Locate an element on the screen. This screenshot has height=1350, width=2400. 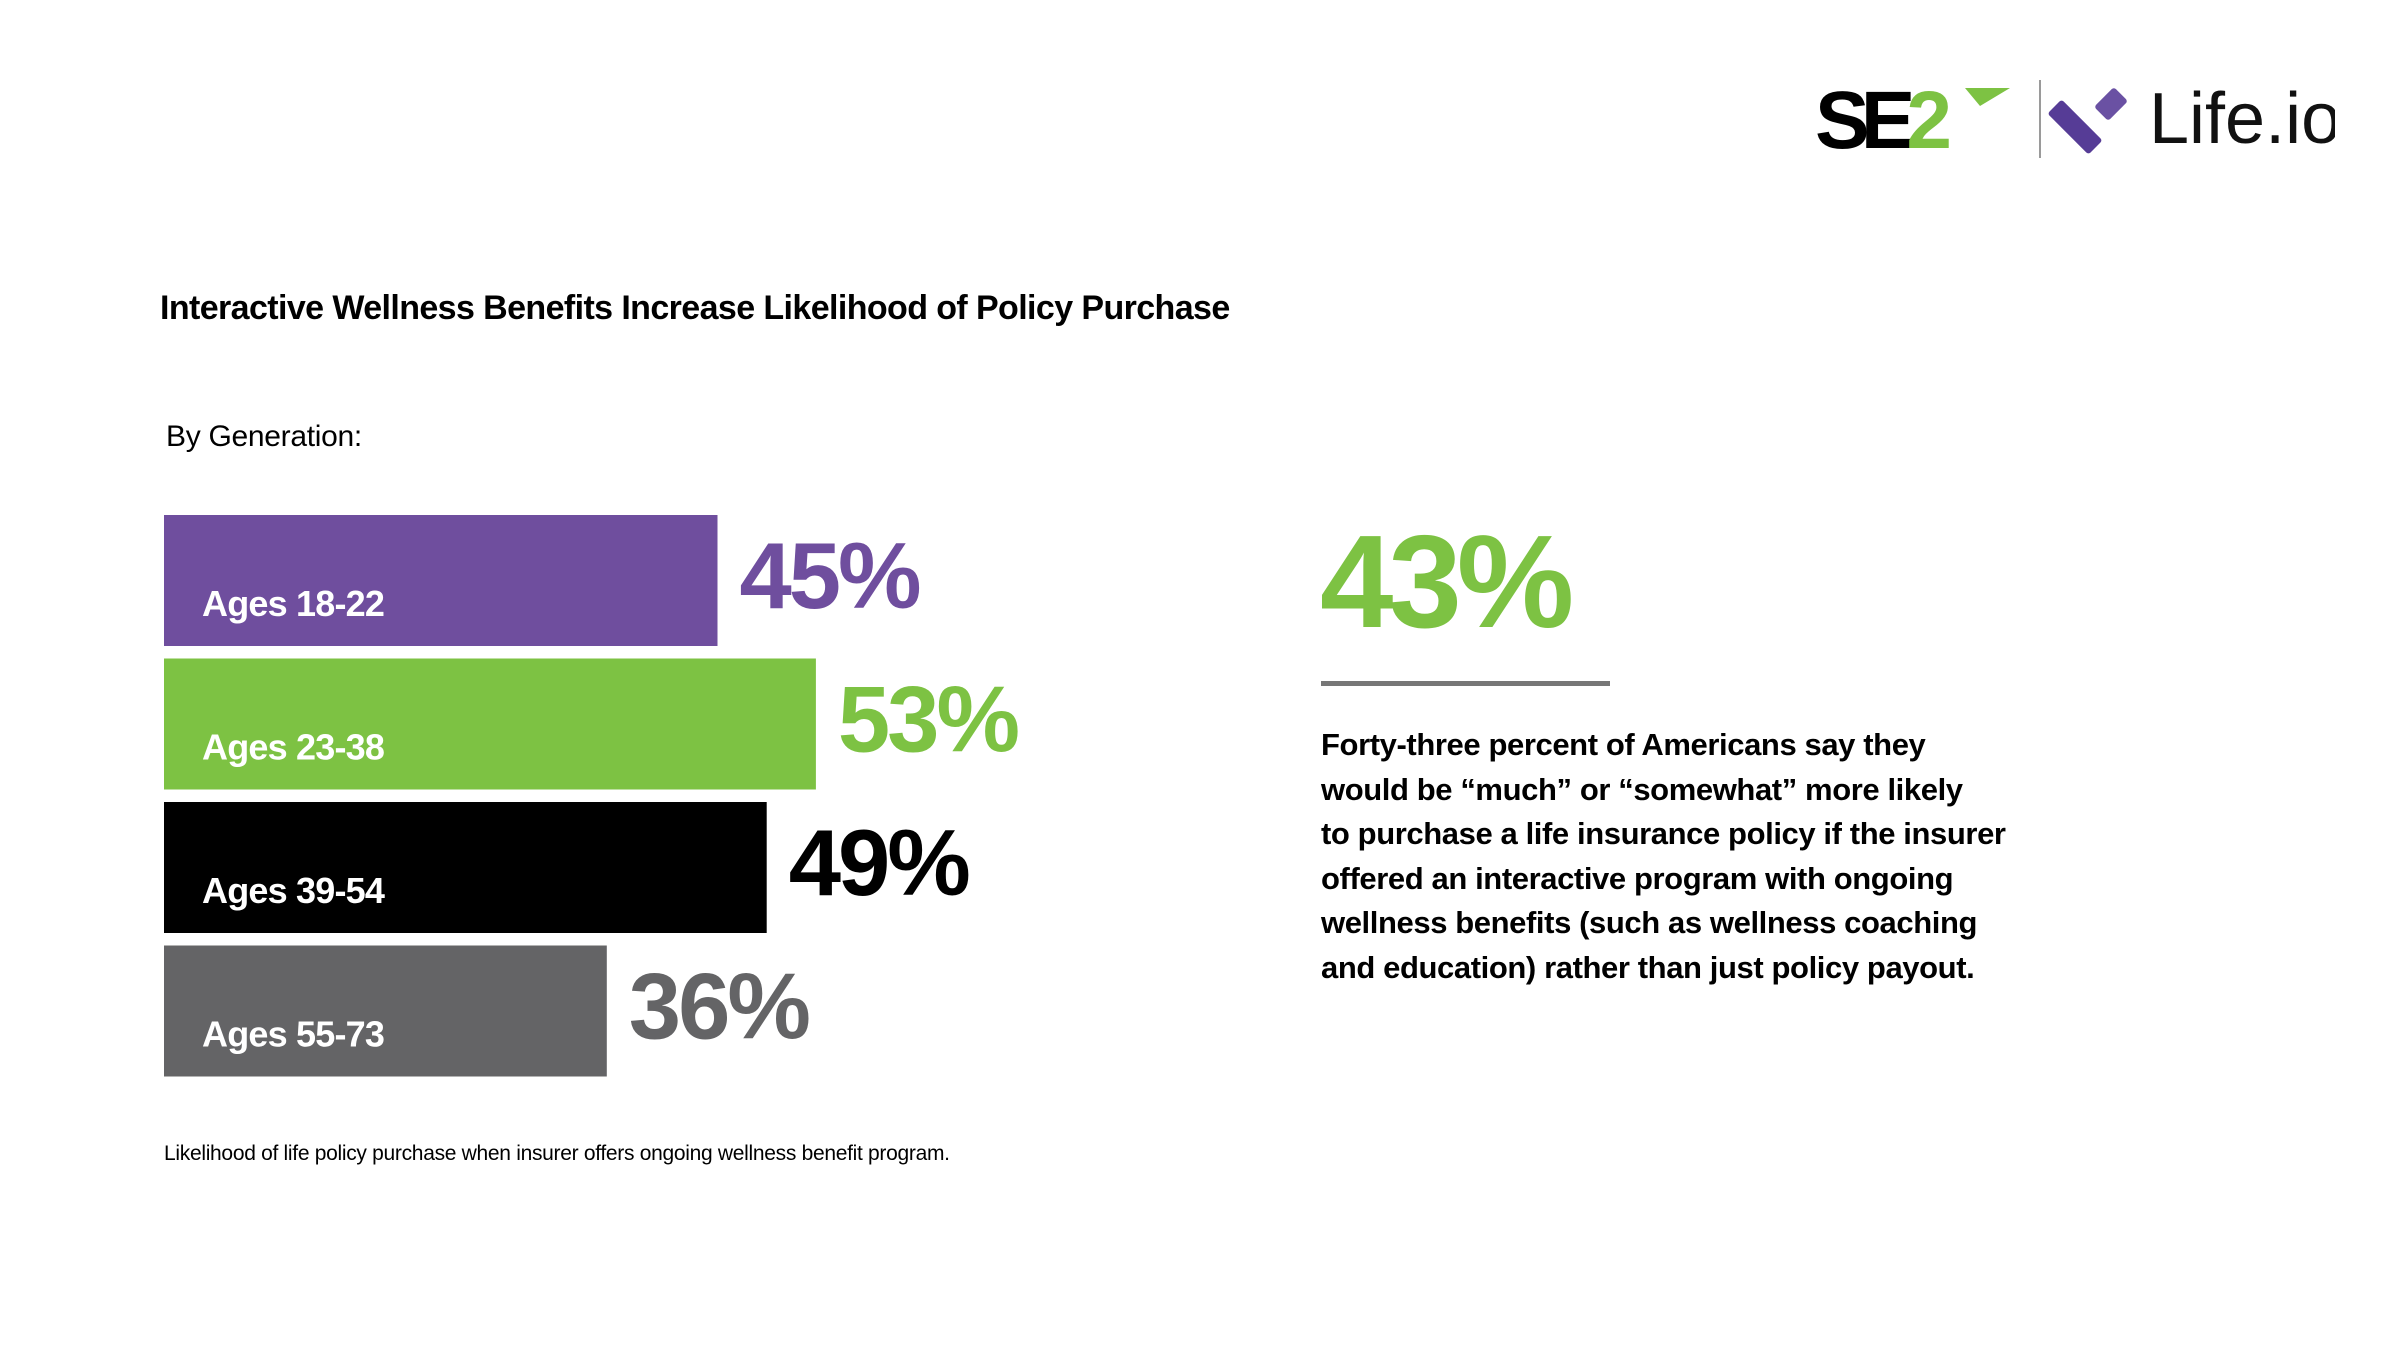
heart-logo-icon is located at coordinates (2087, 121).